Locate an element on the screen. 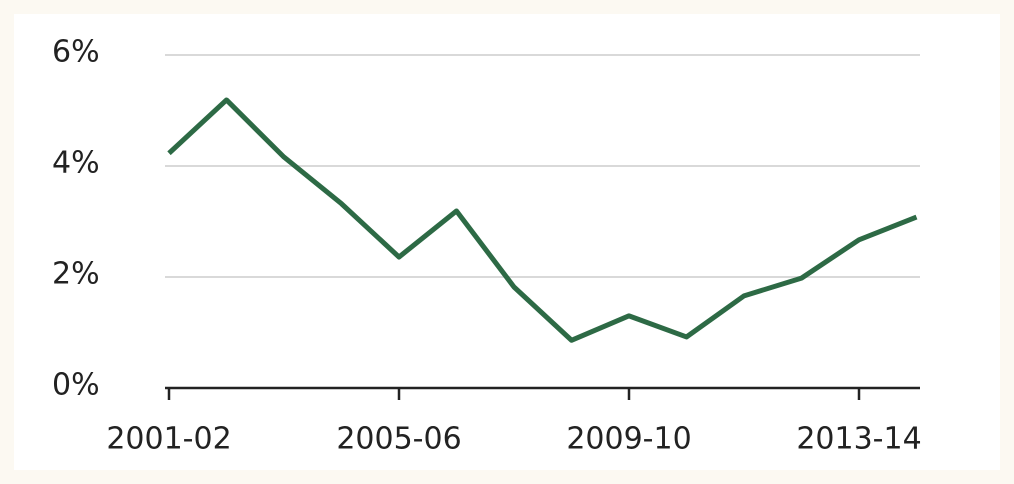 The image size is (1014, 484). y-tick-label: 0% is located at coordinates (76, 385).